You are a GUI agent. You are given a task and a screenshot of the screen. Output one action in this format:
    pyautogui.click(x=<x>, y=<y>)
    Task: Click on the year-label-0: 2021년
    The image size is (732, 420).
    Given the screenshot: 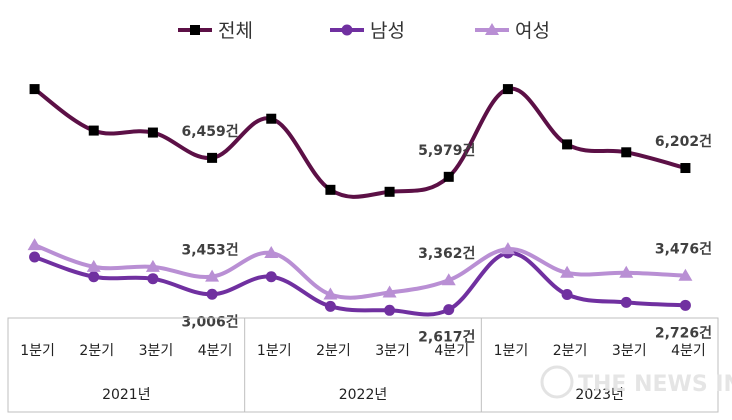 What is the action you would take?
    pyautogui.click(x=126, y=395)
    